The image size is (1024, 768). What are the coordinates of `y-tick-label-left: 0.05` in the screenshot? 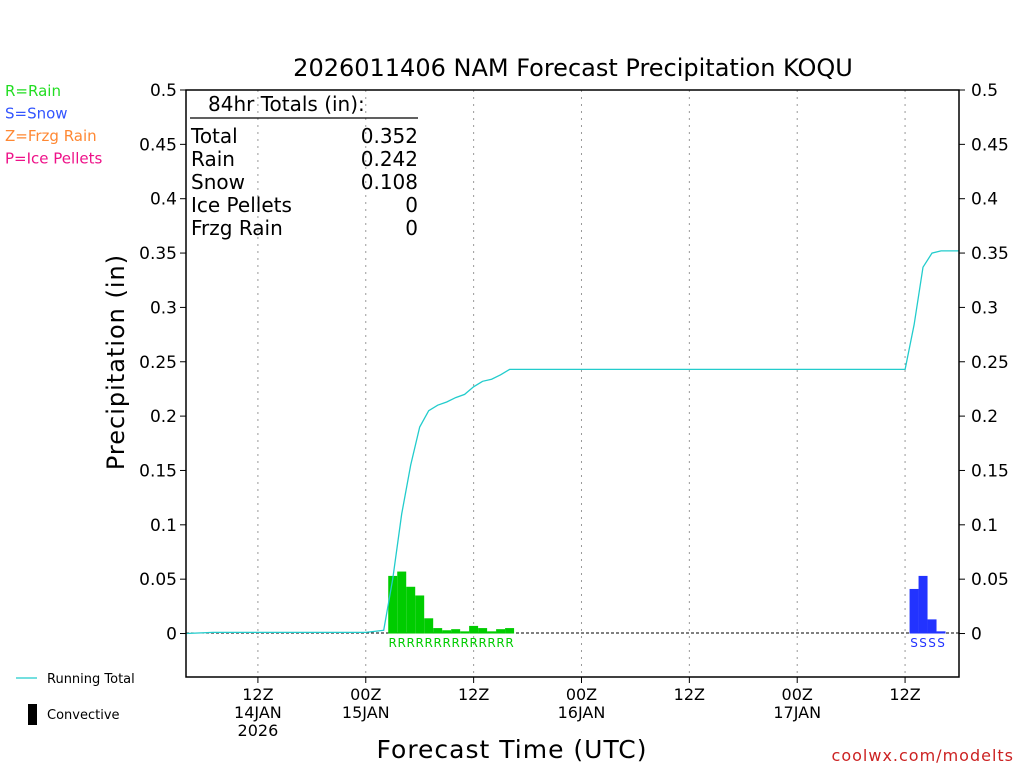 It's located at (158, 580).